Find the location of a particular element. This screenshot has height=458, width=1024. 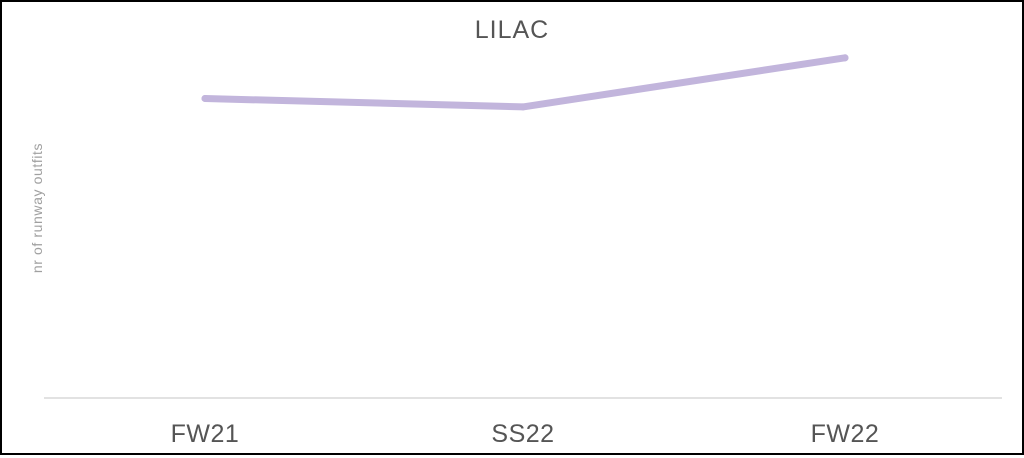

series-line is located at coordinates (525, 82).